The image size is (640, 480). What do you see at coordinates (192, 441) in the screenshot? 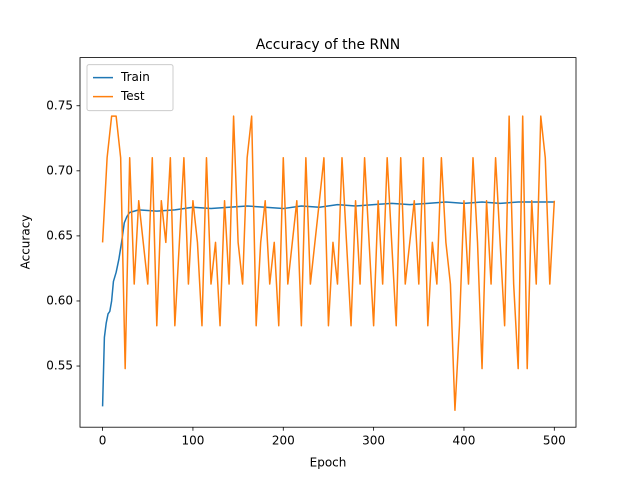
I see `x-tick-label: 100` at bounding box center [192, 441].